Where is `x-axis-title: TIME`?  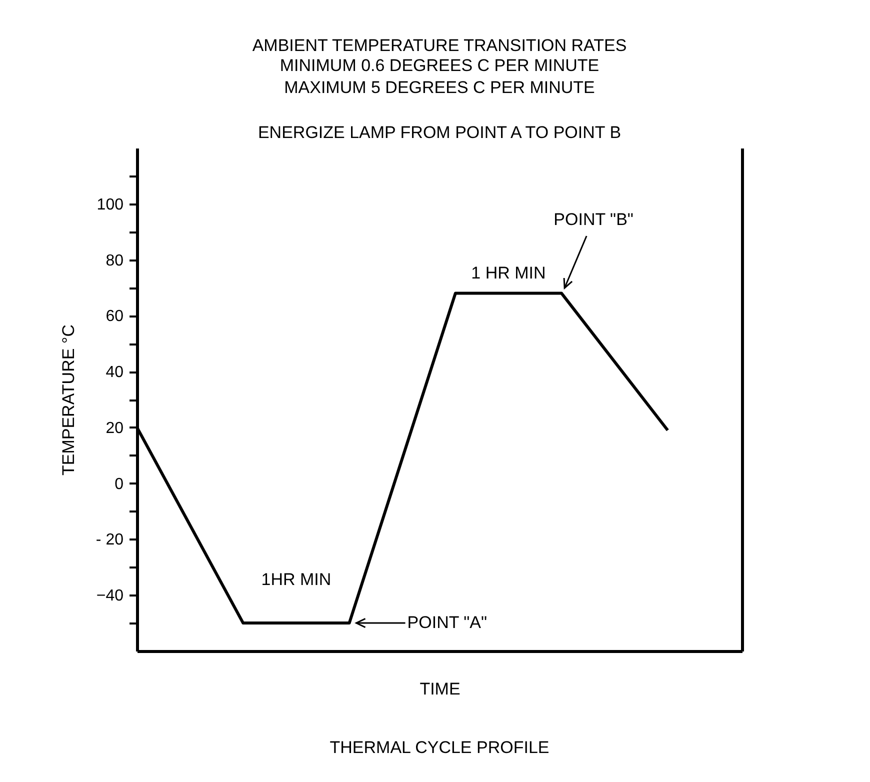 x-axis-title: TIME is located at coordinates (440, 689).